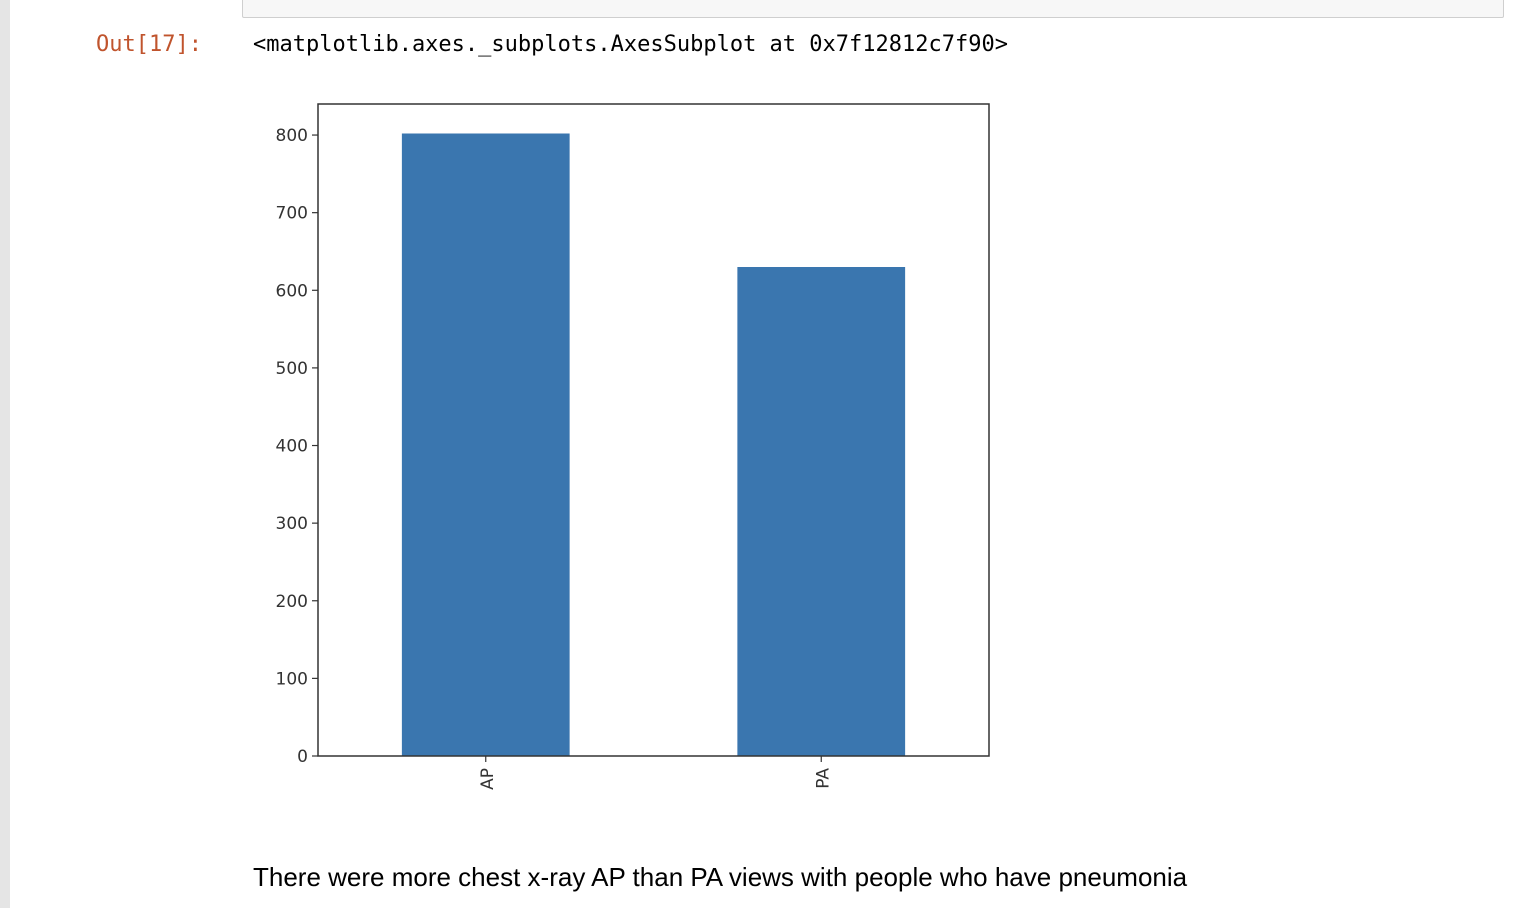 This screenshot has height=908, width=1536. What do you see at coordinates (5, 454) in the screenshot?
I see `notebook-left-gutter` at bounding box center [5, 454].